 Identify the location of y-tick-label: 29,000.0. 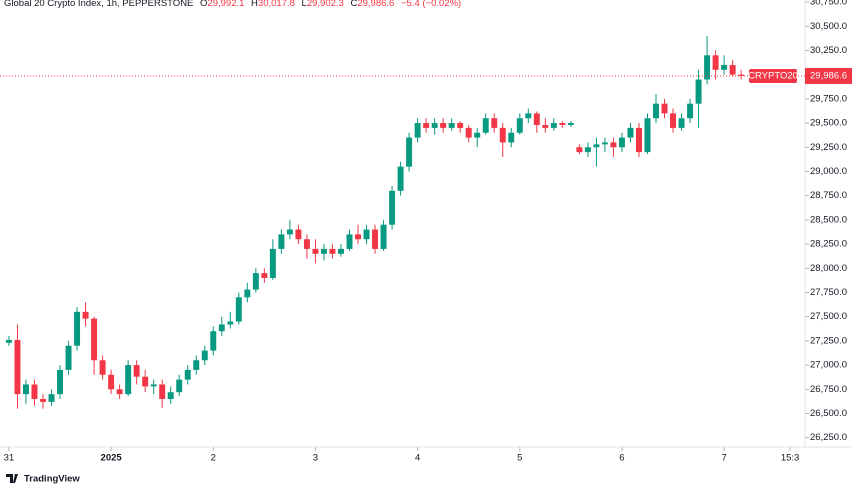
(828, 171).